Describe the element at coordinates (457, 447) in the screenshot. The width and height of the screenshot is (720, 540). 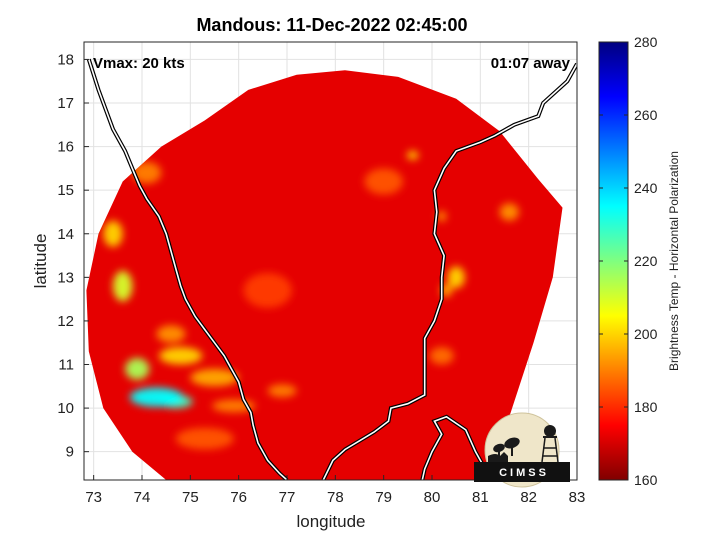
I see `coastline-srilanka-inner` at that location.